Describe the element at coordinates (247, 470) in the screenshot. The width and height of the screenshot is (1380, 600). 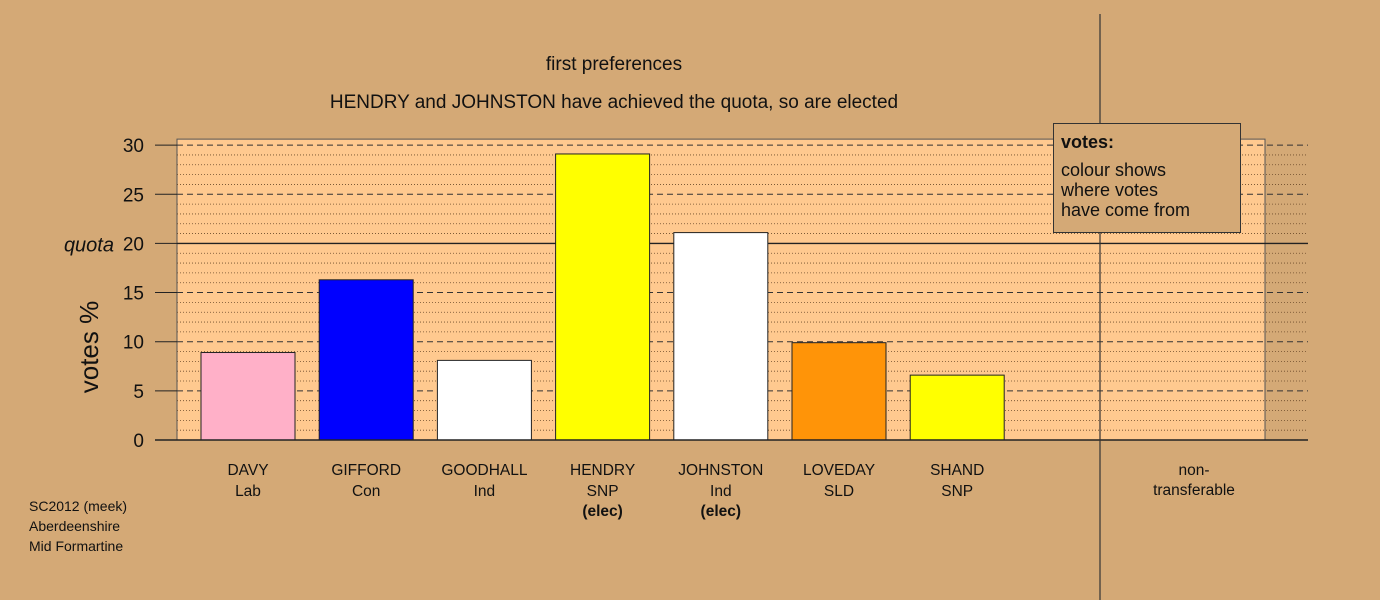
I see `category-name: DAVY` at that location.